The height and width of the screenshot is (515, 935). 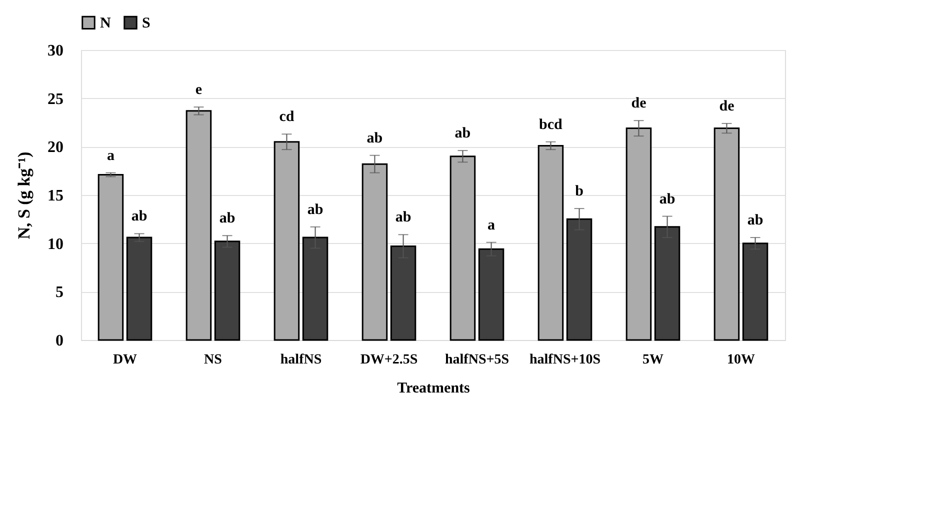 I want to click on data-label: e, so click(x=198, y=90).